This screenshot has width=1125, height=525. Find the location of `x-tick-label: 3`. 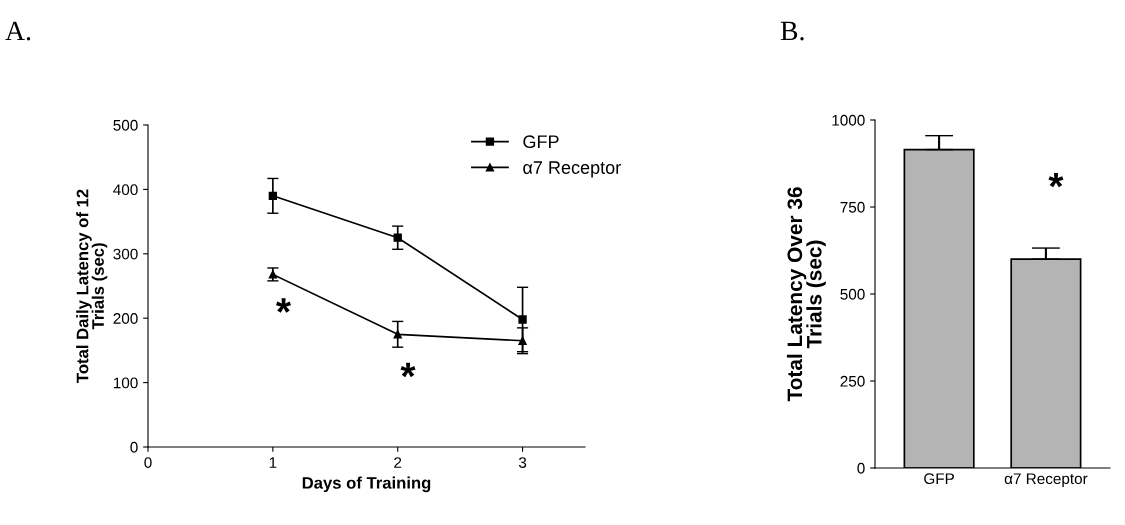

x-tick-label: 3 is located at coordinates (522, 462).